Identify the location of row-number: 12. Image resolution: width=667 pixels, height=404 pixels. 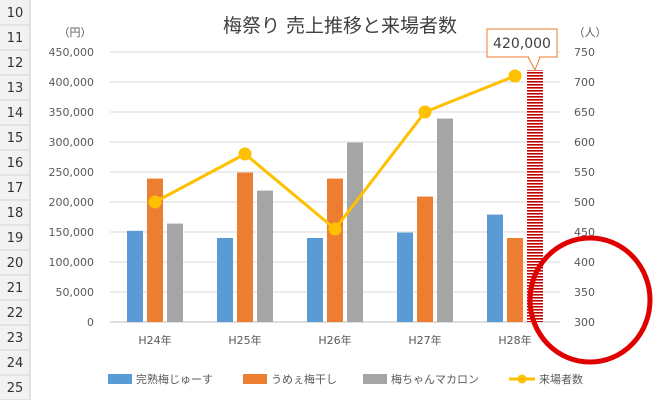
(15, 63).